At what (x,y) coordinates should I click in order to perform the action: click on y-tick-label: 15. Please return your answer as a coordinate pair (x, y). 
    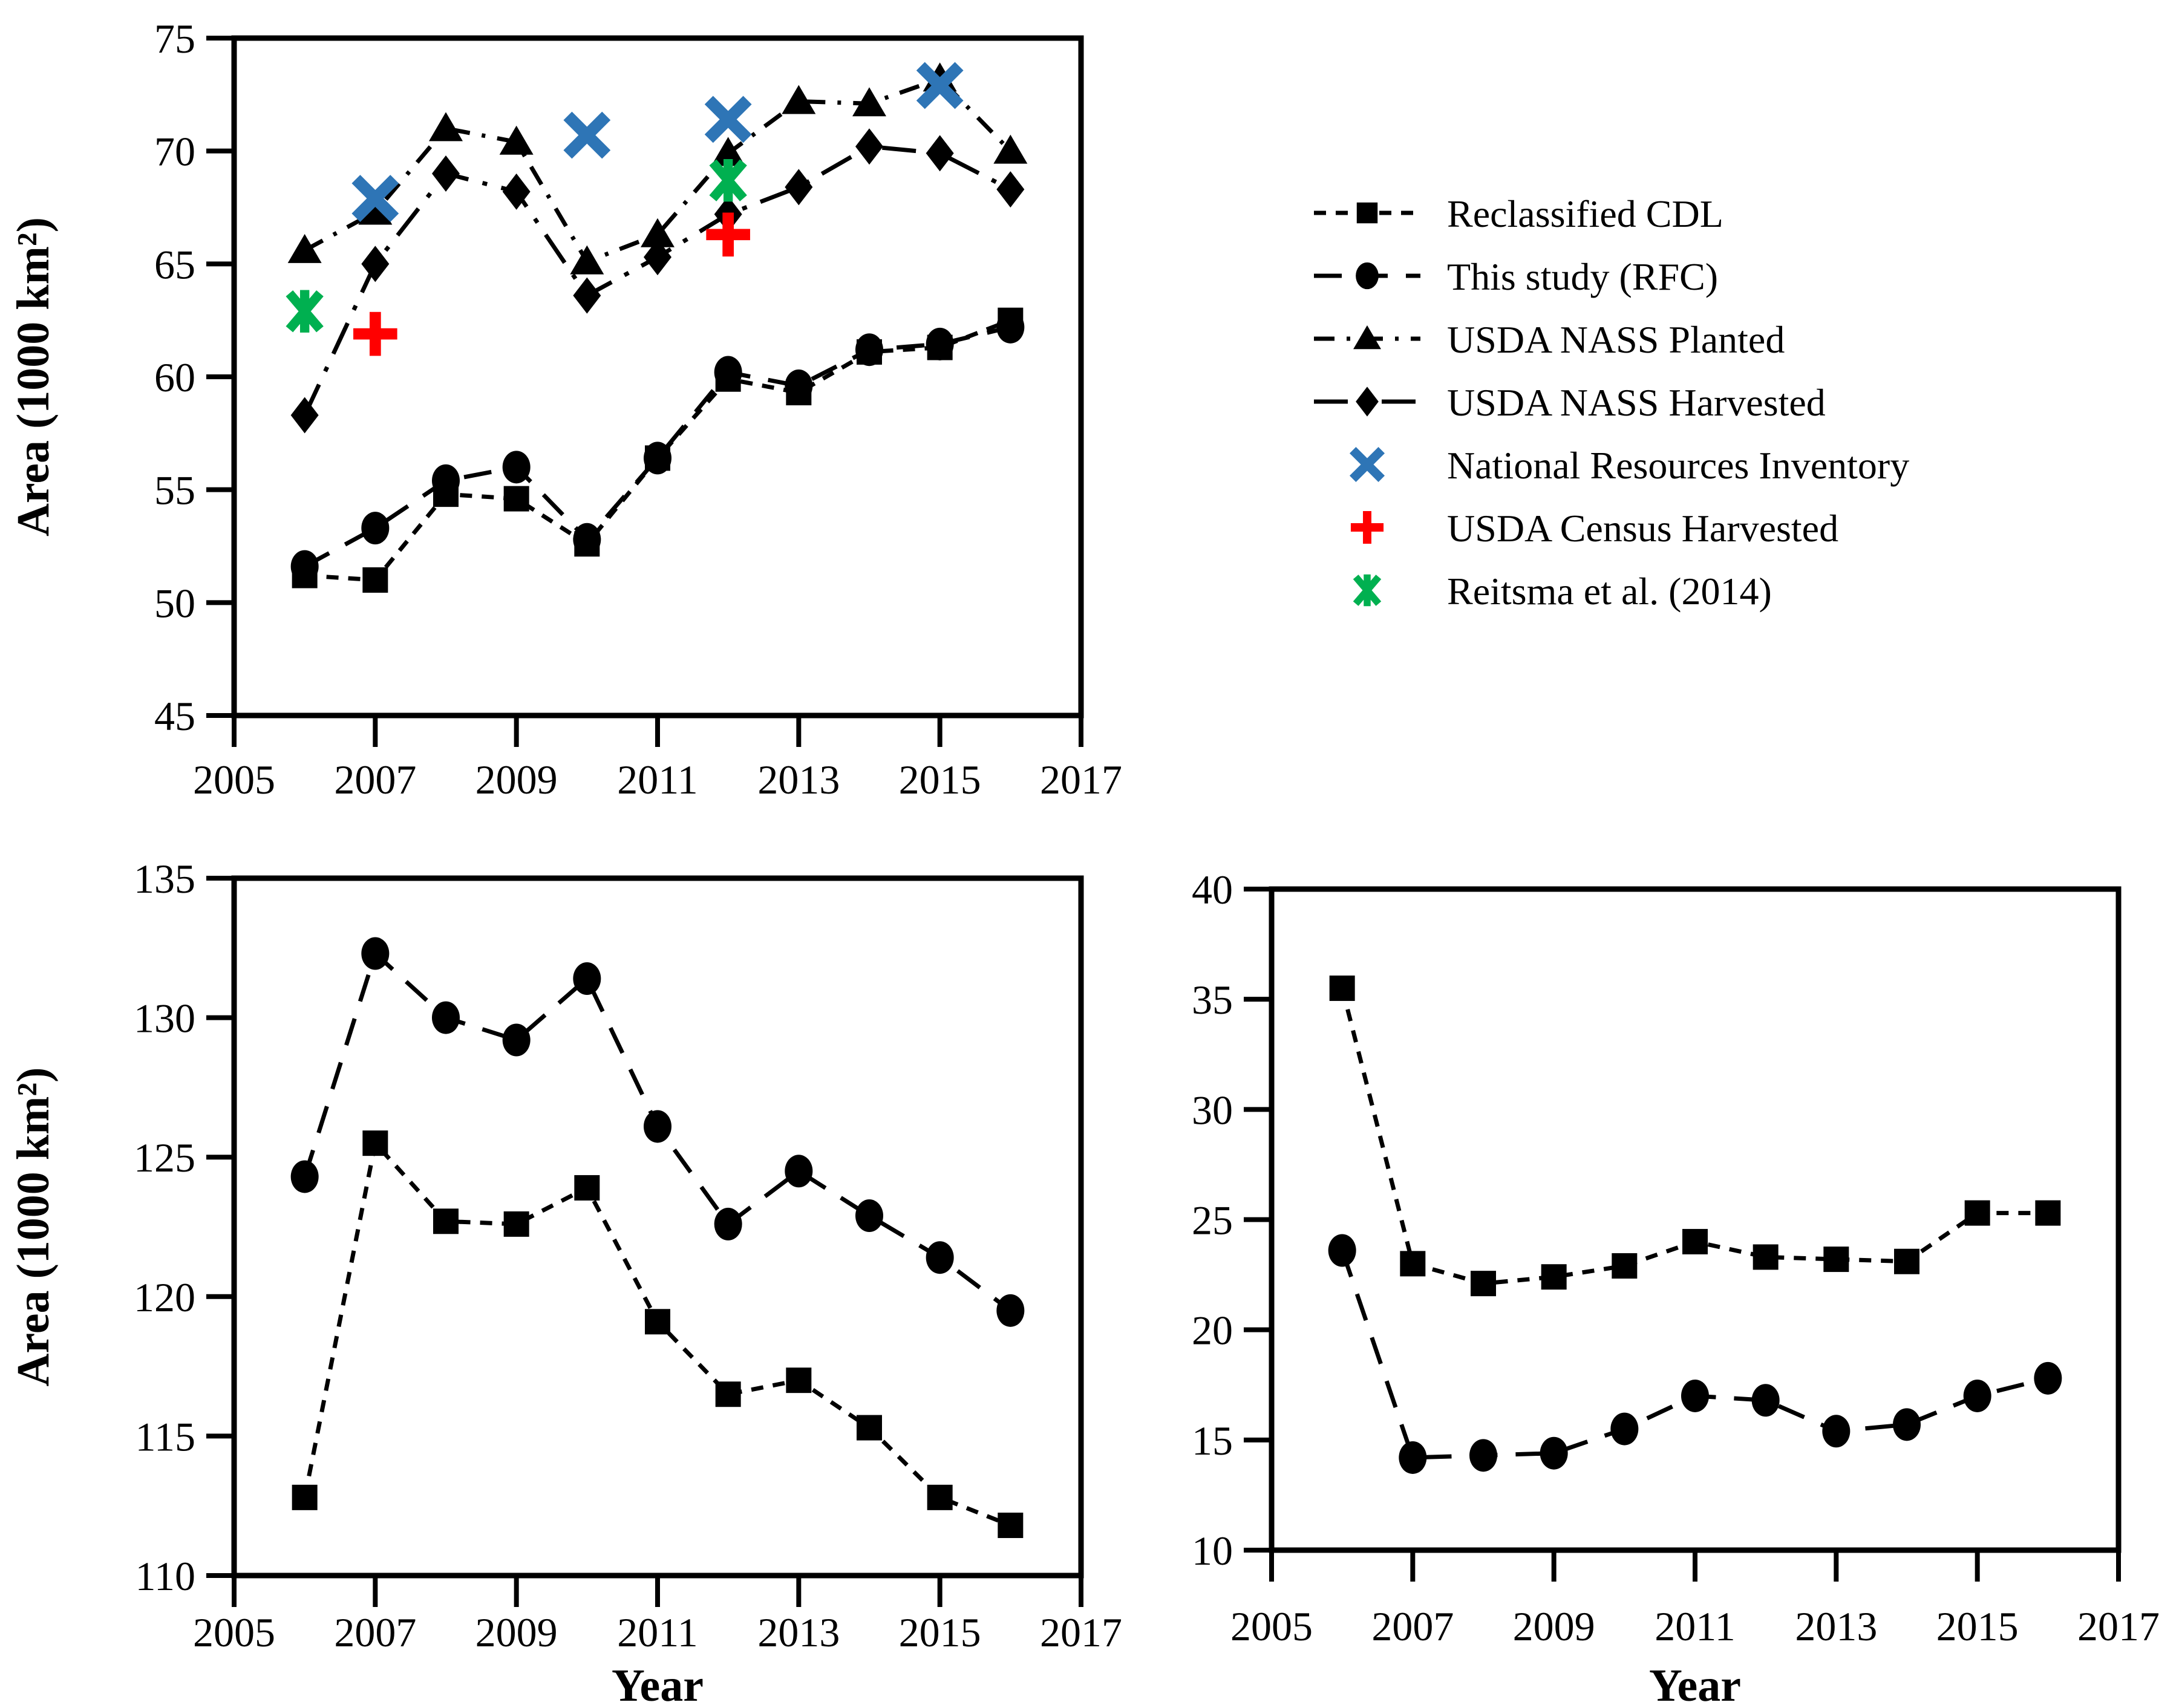
    Looking at the image, I should click on (1212, 1441).